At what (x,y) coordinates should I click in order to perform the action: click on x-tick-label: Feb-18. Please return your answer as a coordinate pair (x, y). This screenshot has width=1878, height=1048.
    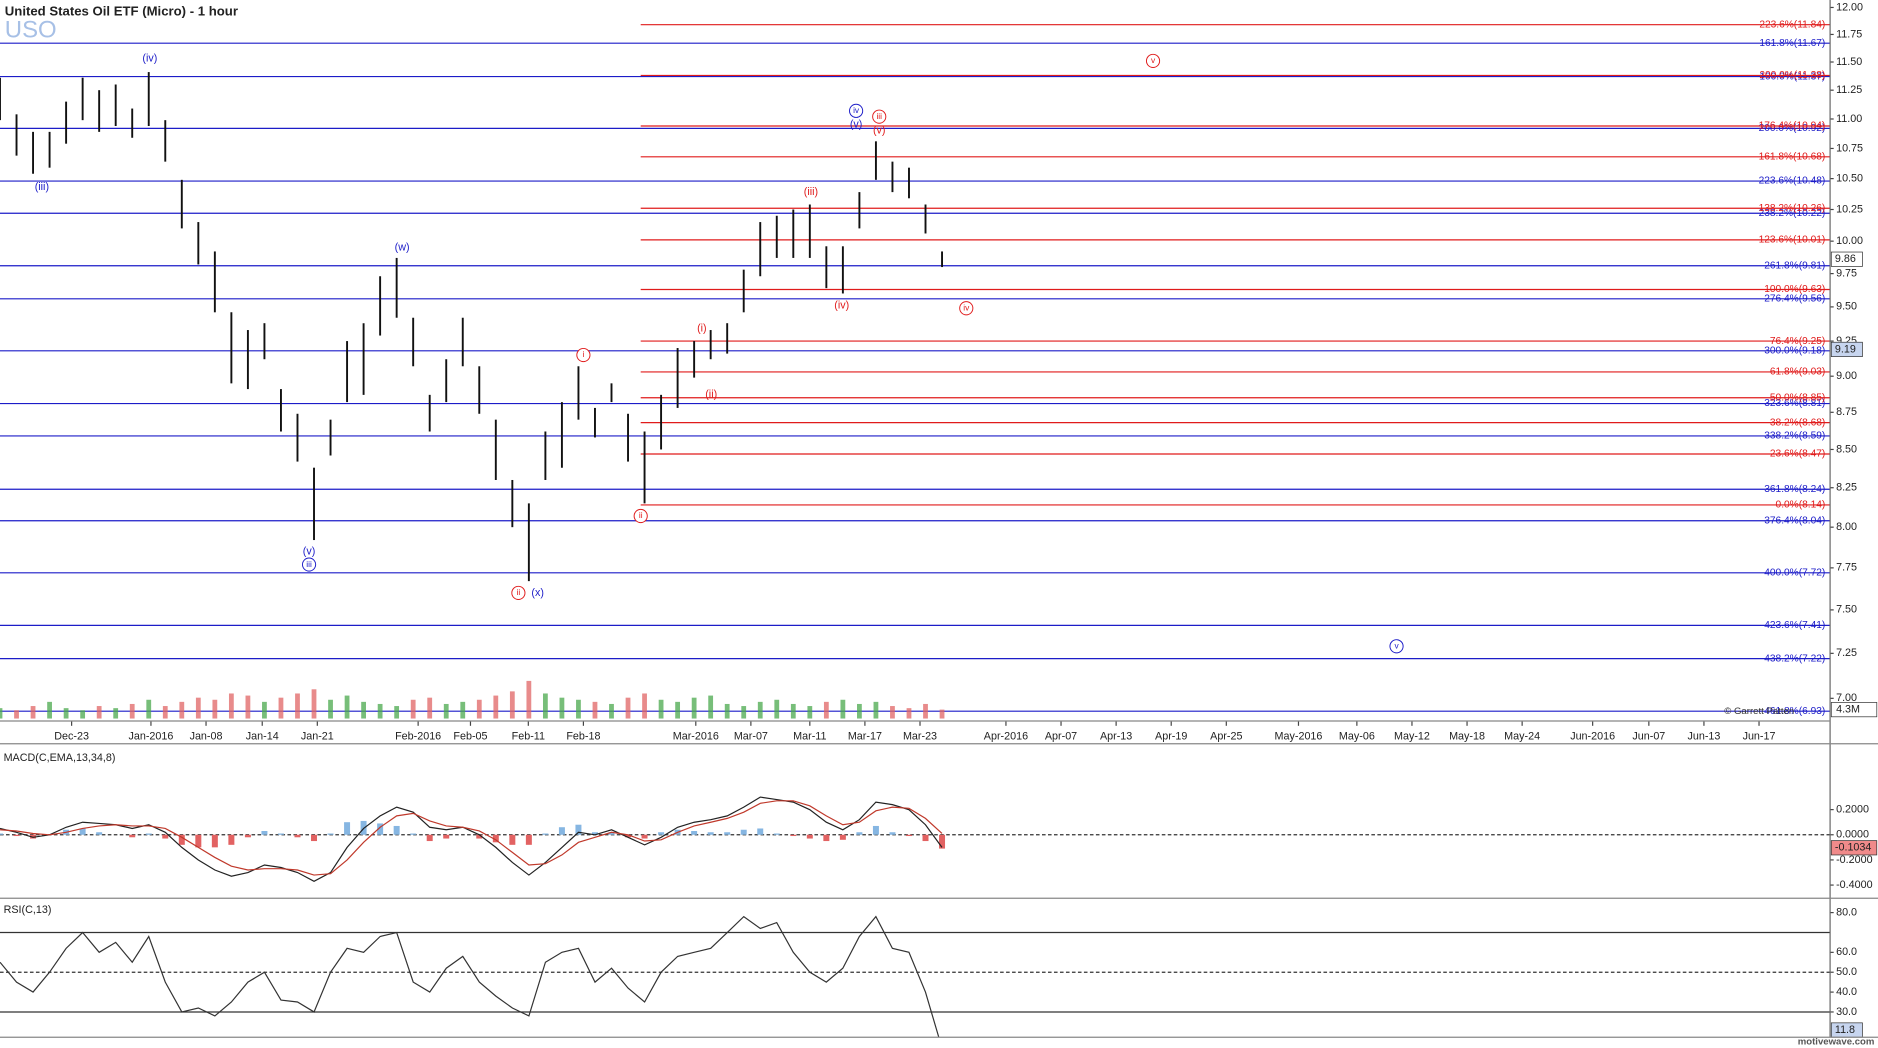
    Looking at the image, I should click on (583, 736).